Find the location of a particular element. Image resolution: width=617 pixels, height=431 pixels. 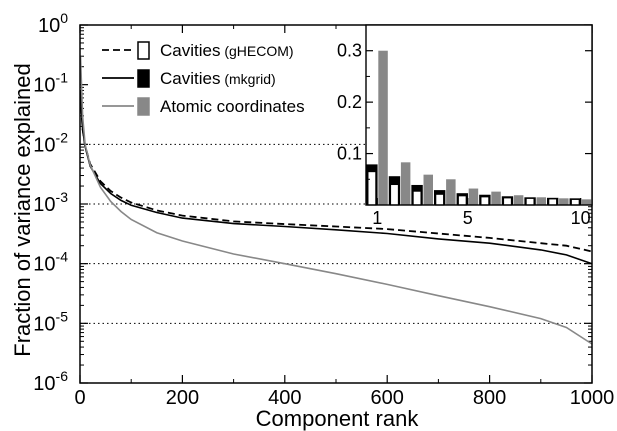

inset-x-tick-label: 5 is located at coordinates (468, 218).